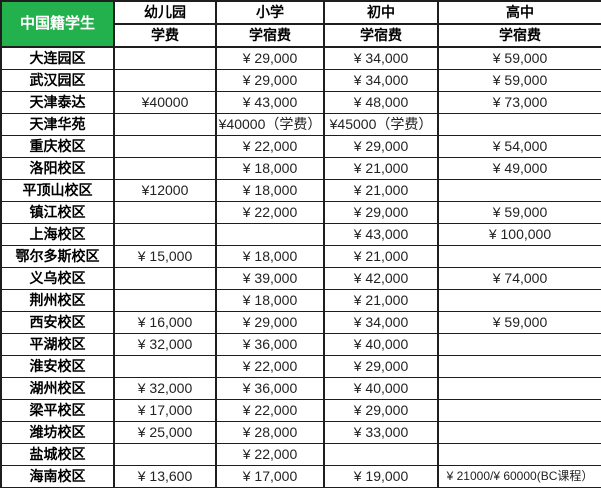 Image resolution: width=601 pixels, height=488 pixels. I want to click on fee-cell: ¥ 16,000, so click(165, 322).